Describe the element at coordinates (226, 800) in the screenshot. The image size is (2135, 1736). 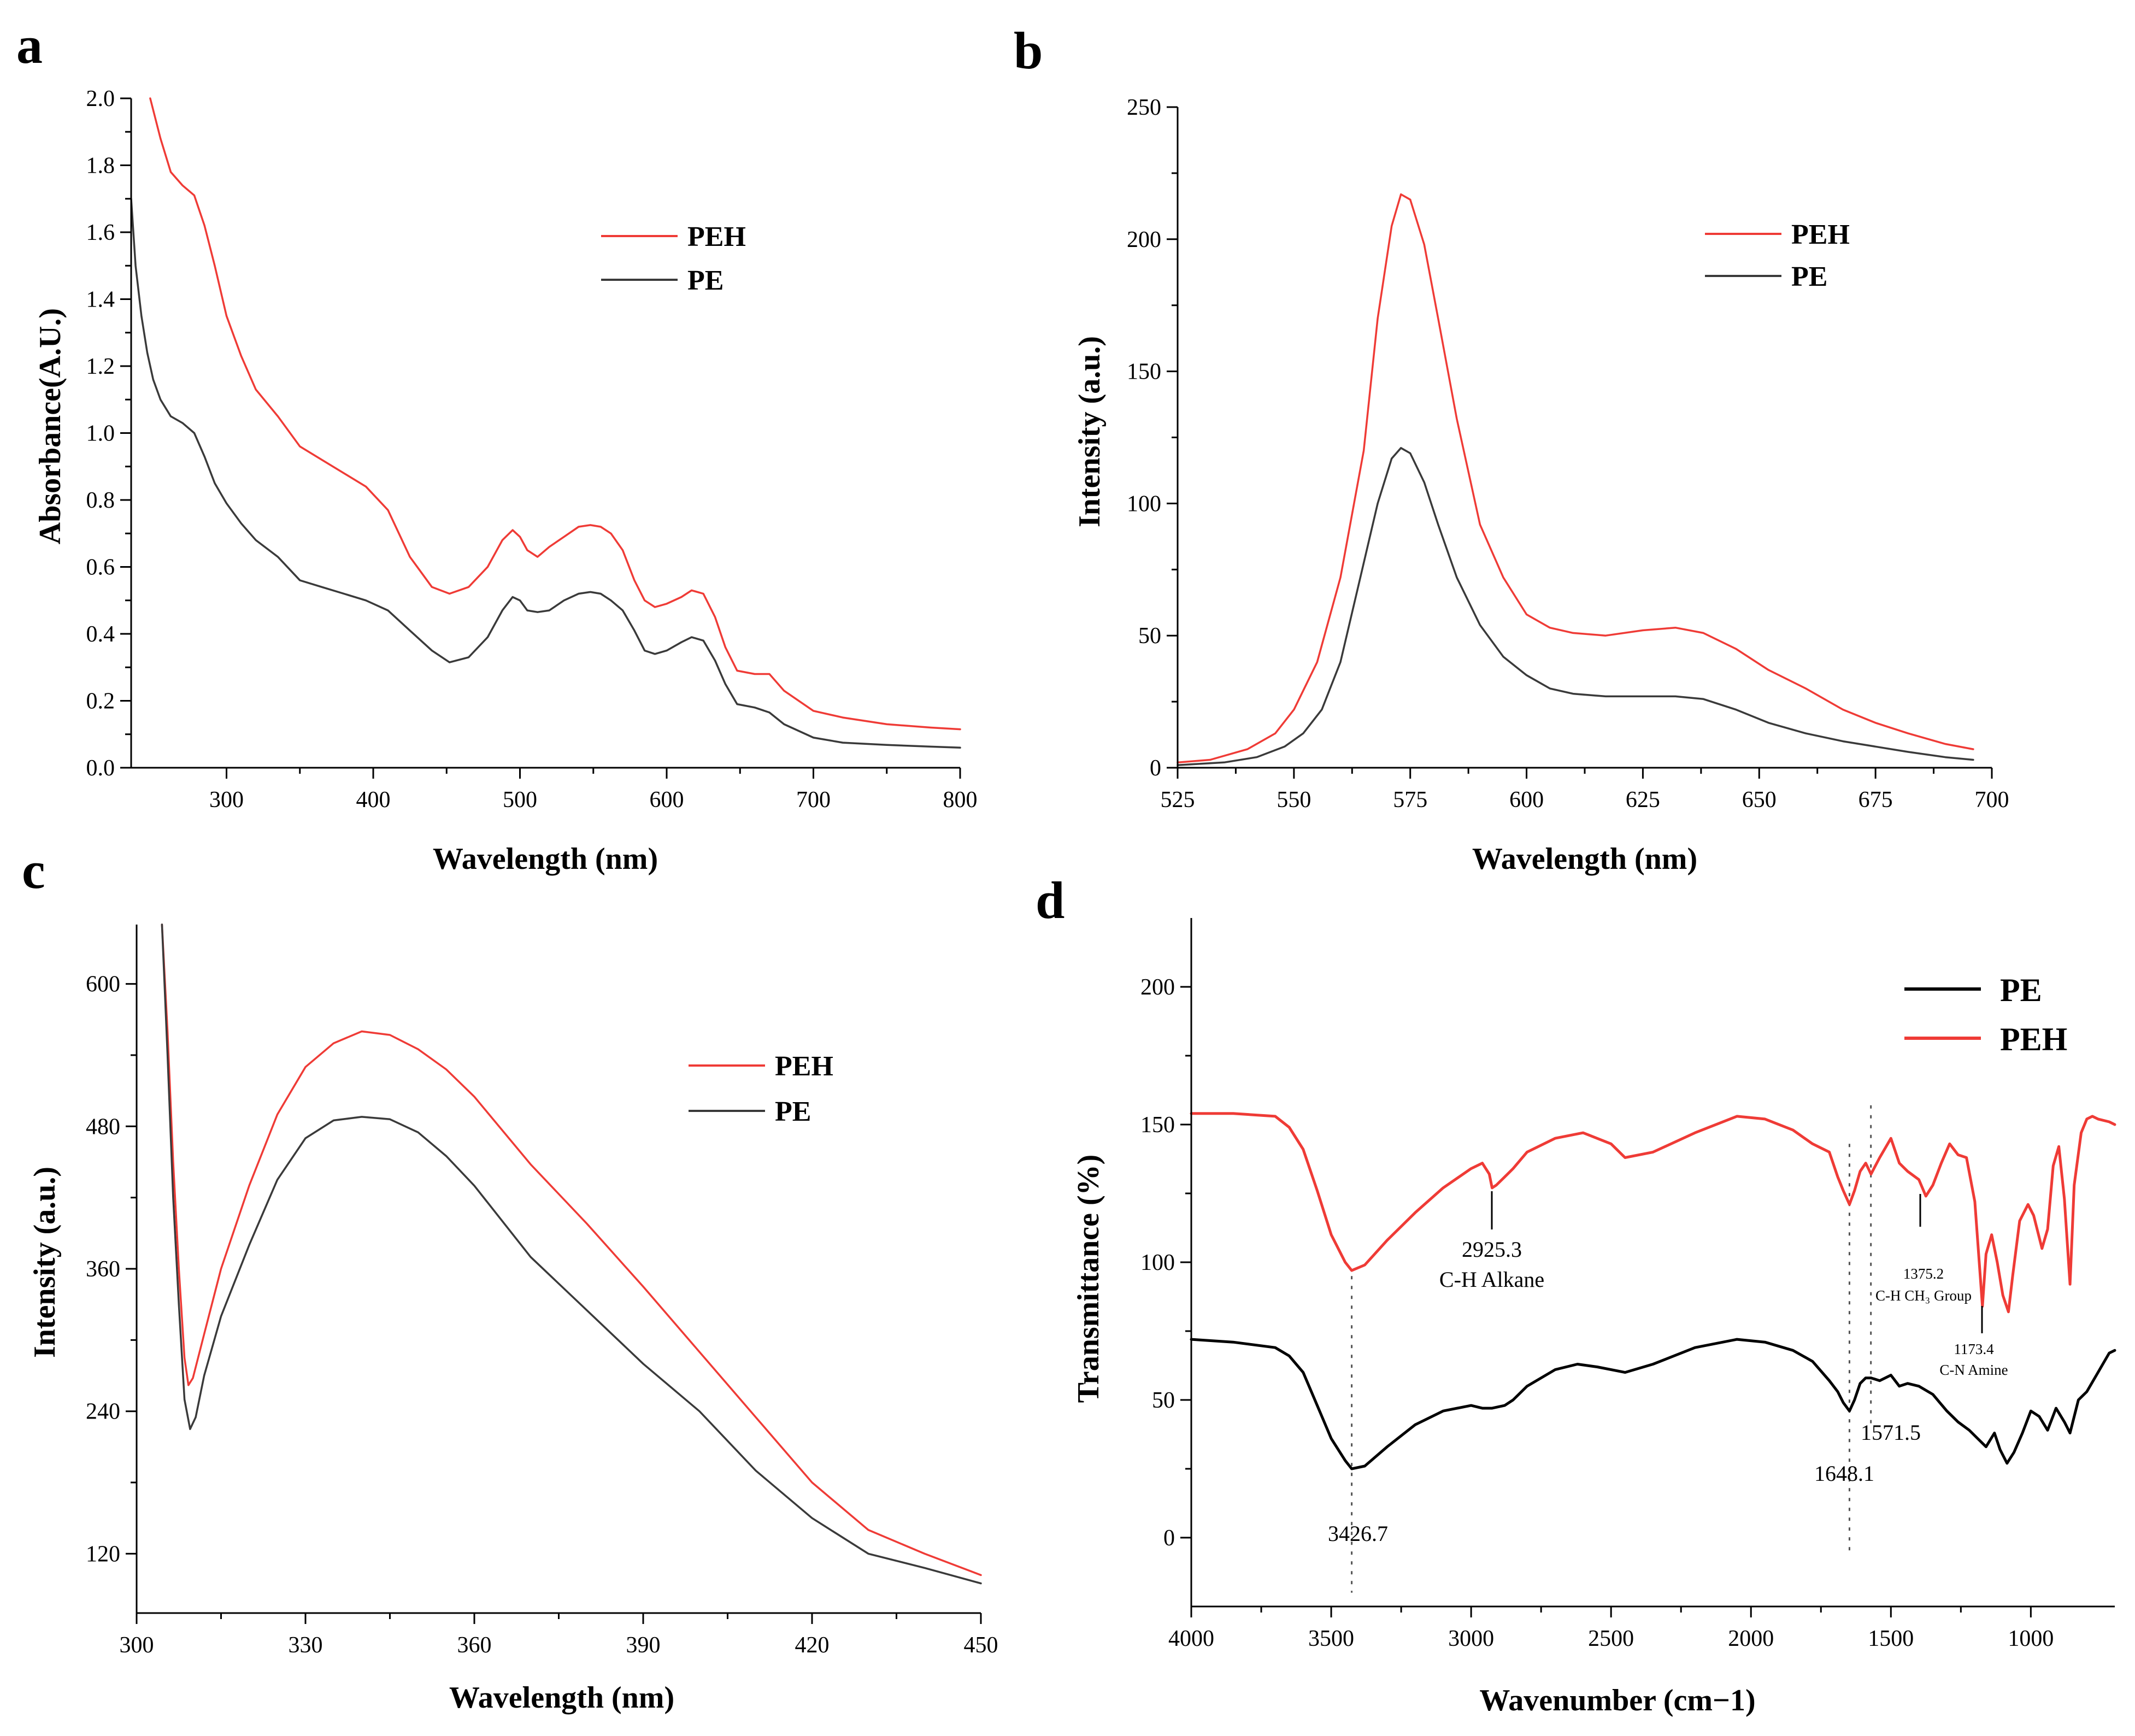
I see `panel-a-x-tick-label: 300` at that location.